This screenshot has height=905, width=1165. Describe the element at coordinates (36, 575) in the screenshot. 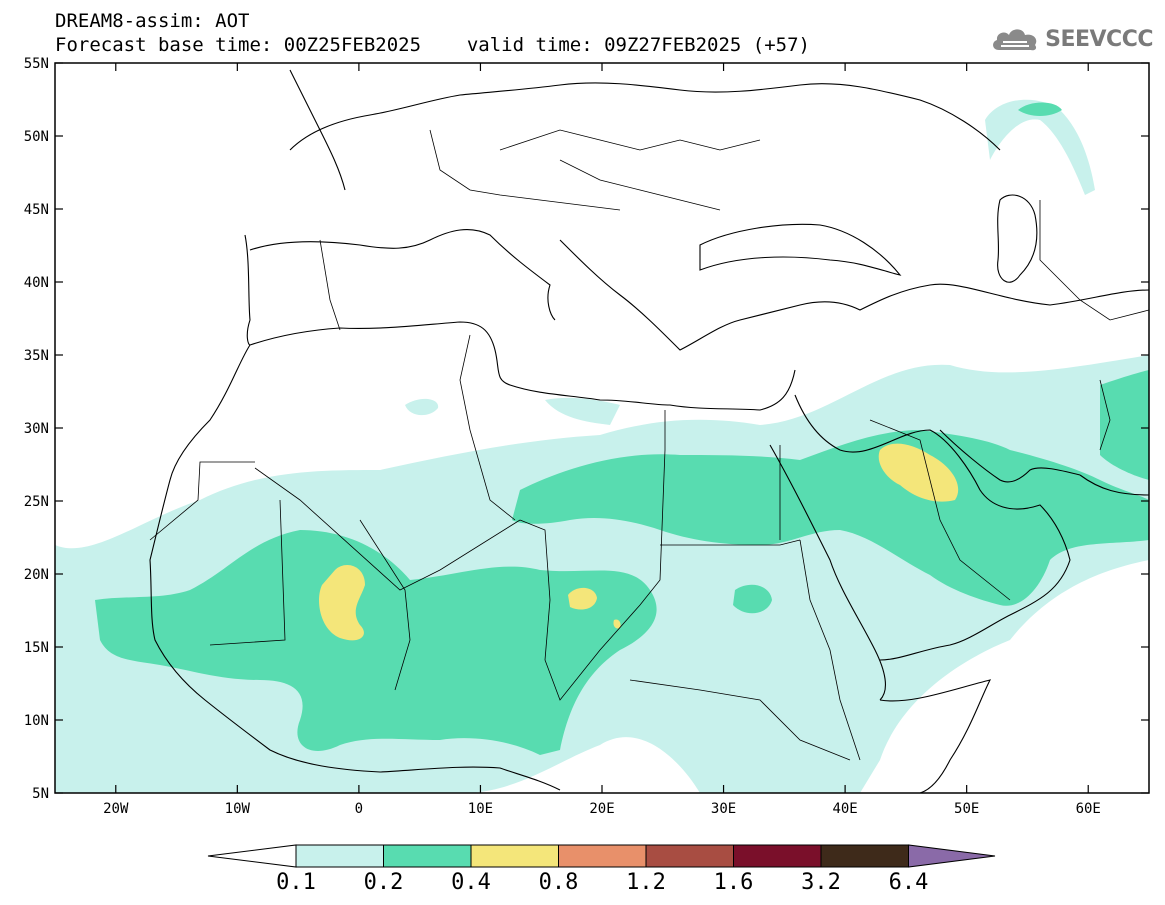

I see `lat-label: 20N` at that location.